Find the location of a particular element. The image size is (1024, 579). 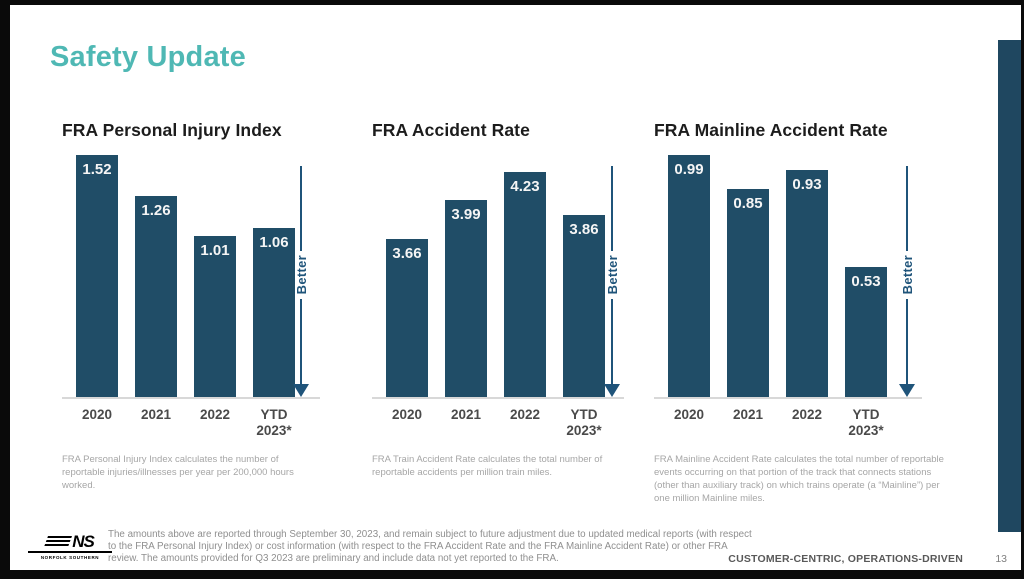

bar: 0.85 is located at coordinates (748, 293).